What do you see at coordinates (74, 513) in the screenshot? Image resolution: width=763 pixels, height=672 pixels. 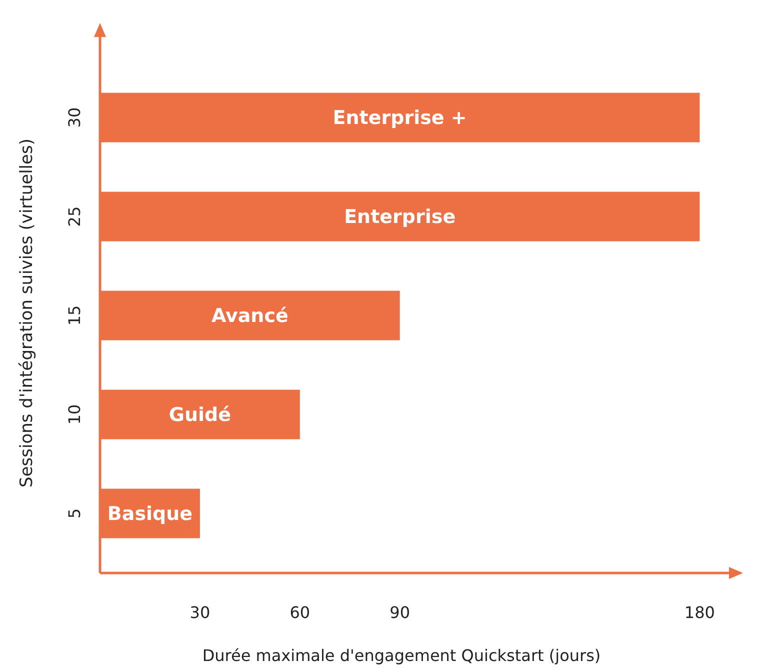 I see `y-tick-label: 5` at bounding box center [74, 513].